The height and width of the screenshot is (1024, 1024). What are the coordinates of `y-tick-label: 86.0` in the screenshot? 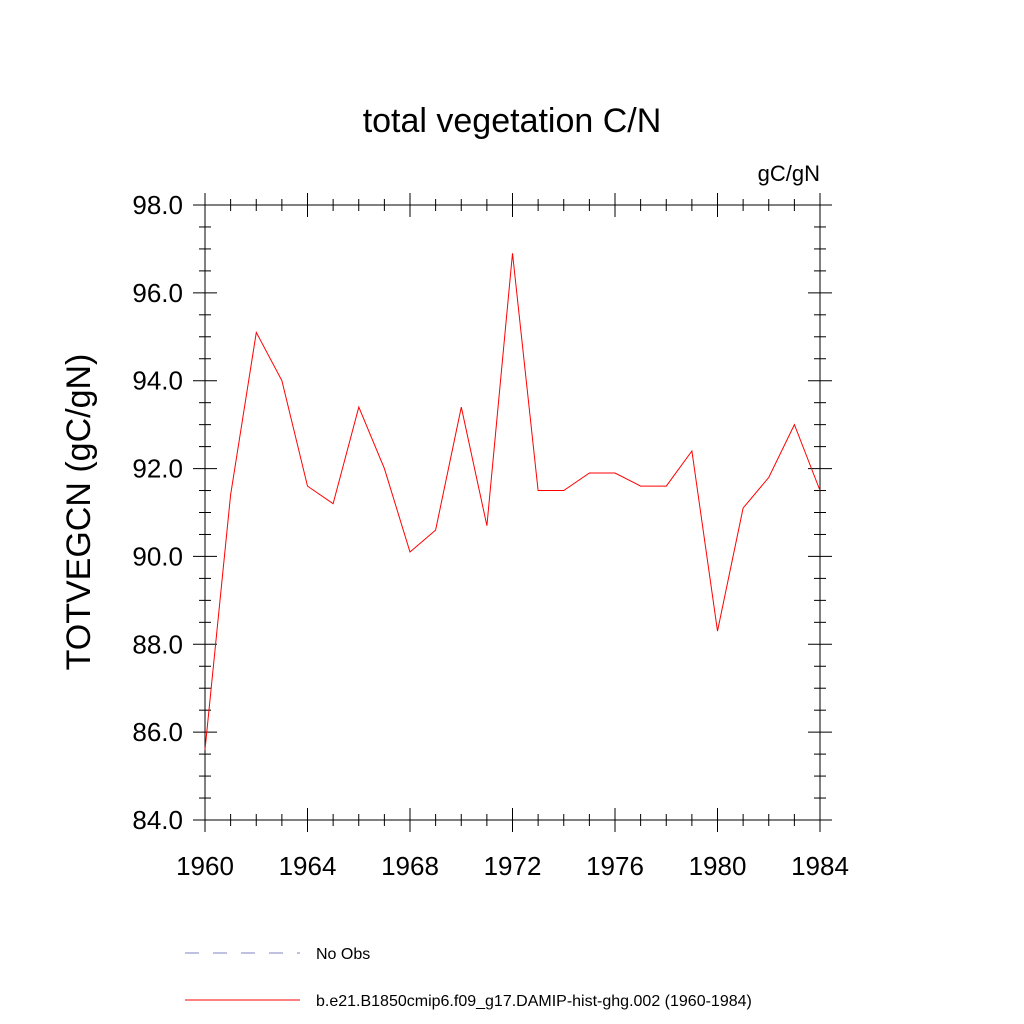 It's located at (157, 732).